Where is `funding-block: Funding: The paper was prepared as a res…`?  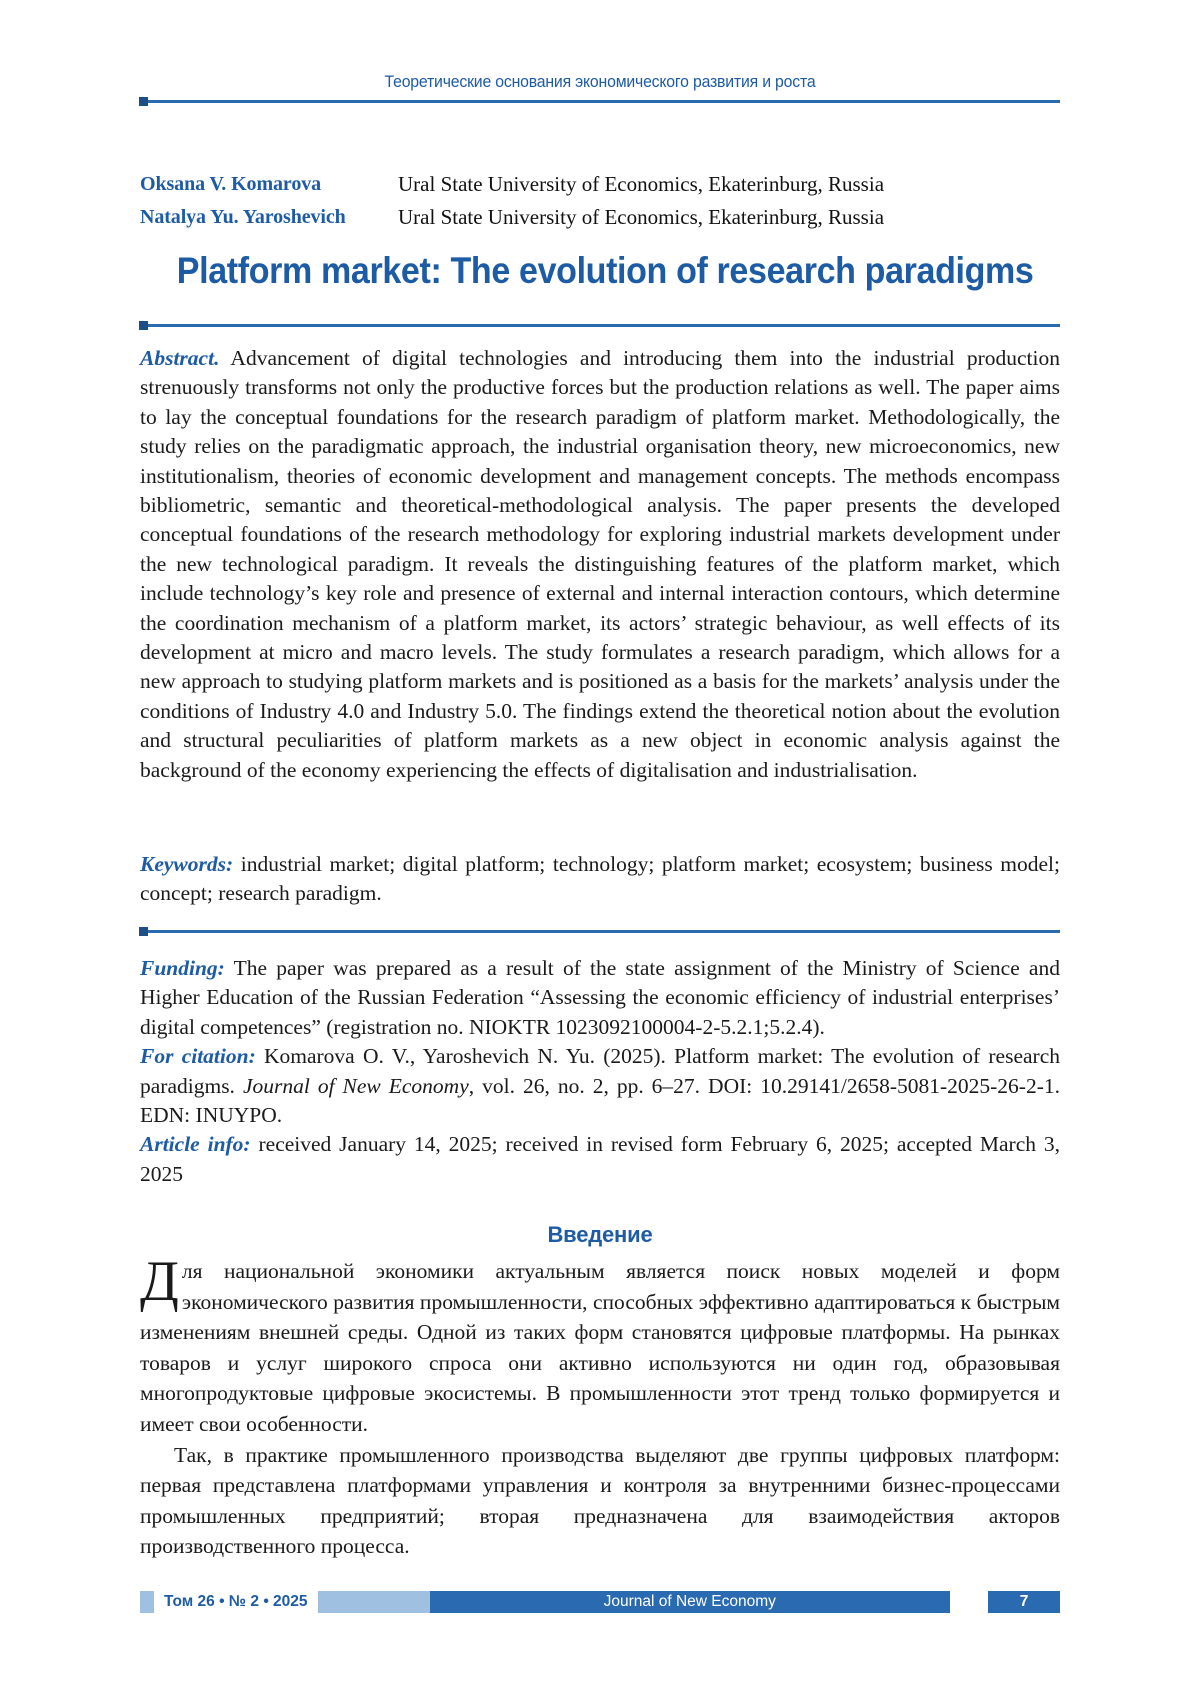
funding-block: Funding: The paper was prepared as a res… is located at coordinates (600, 1071).